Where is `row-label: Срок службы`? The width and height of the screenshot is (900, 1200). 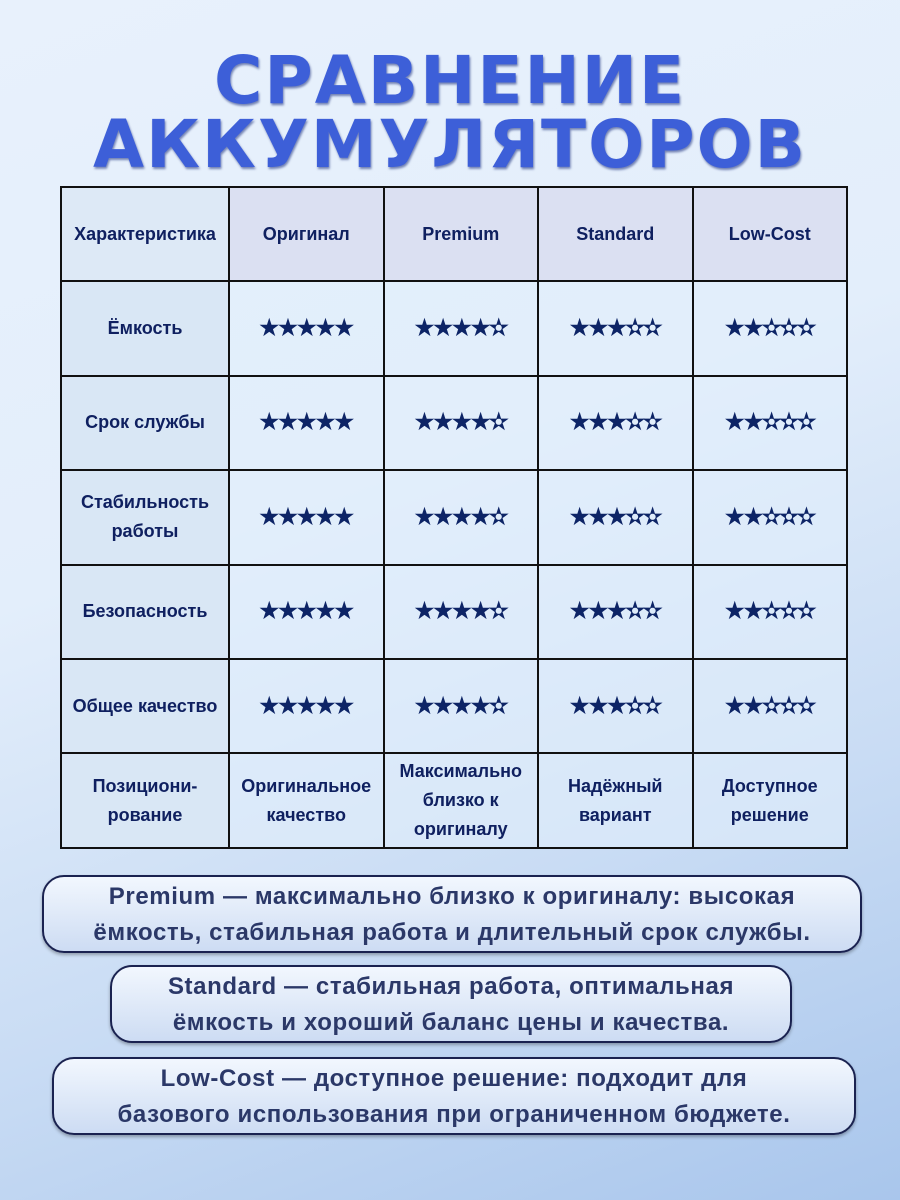
row-label: Срок службы is located at coordinates (145, 423).